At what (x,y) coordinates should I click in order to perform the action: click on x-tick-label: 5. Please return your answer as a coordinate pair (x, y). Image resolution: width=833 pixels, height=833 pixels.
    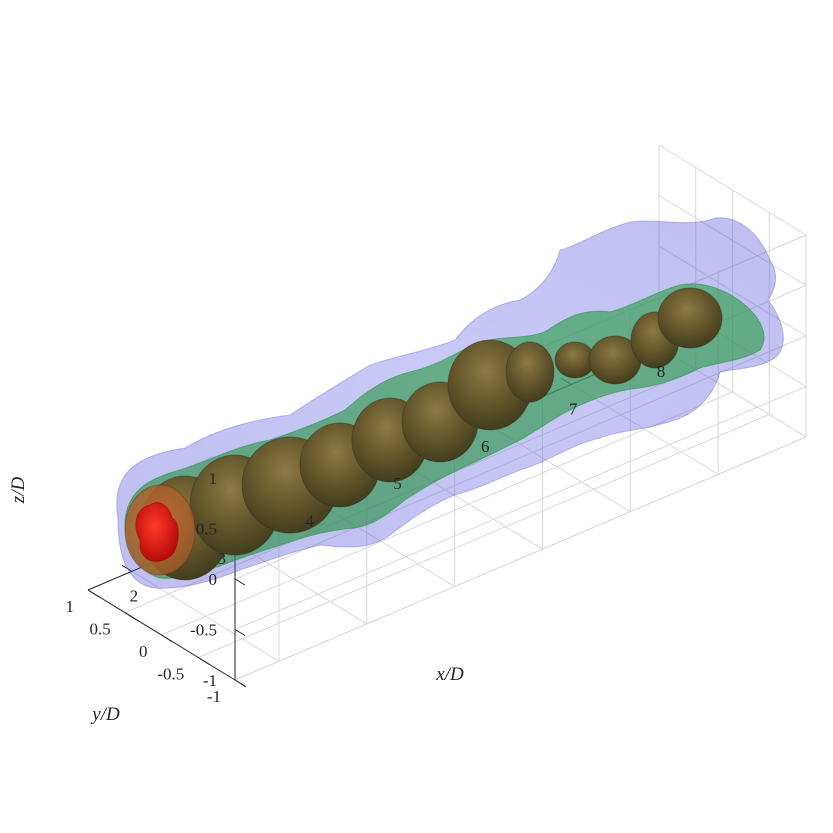
    Looking at the image, I should click on (397, 483).